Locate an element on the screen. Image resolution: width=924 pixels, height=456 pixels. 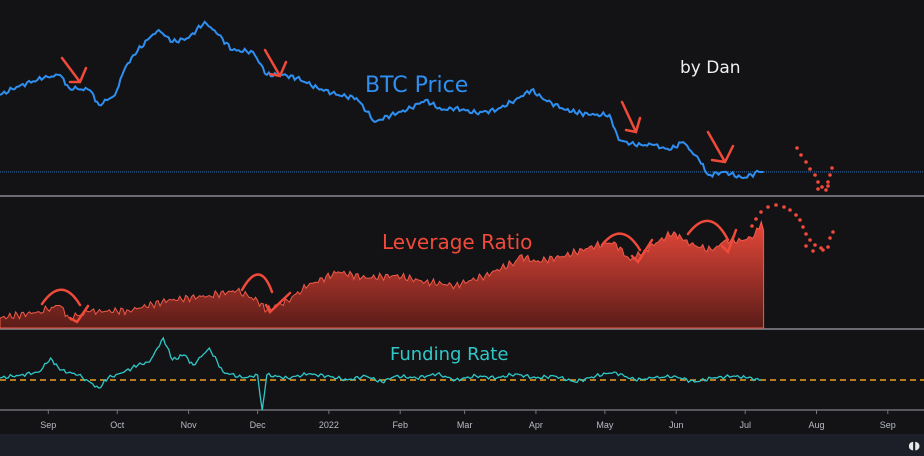
x-tick-label: Feb is located at coordinates (400, 425).